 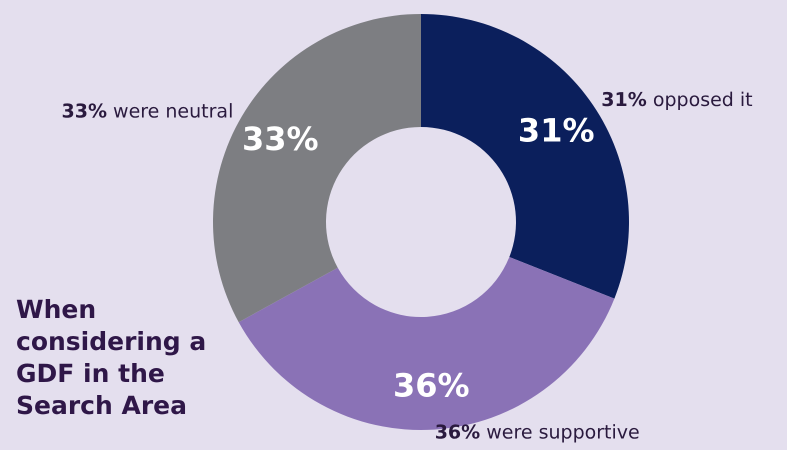 I want to click on slice-label: 36% were supportive, so click(x=537, y=433).